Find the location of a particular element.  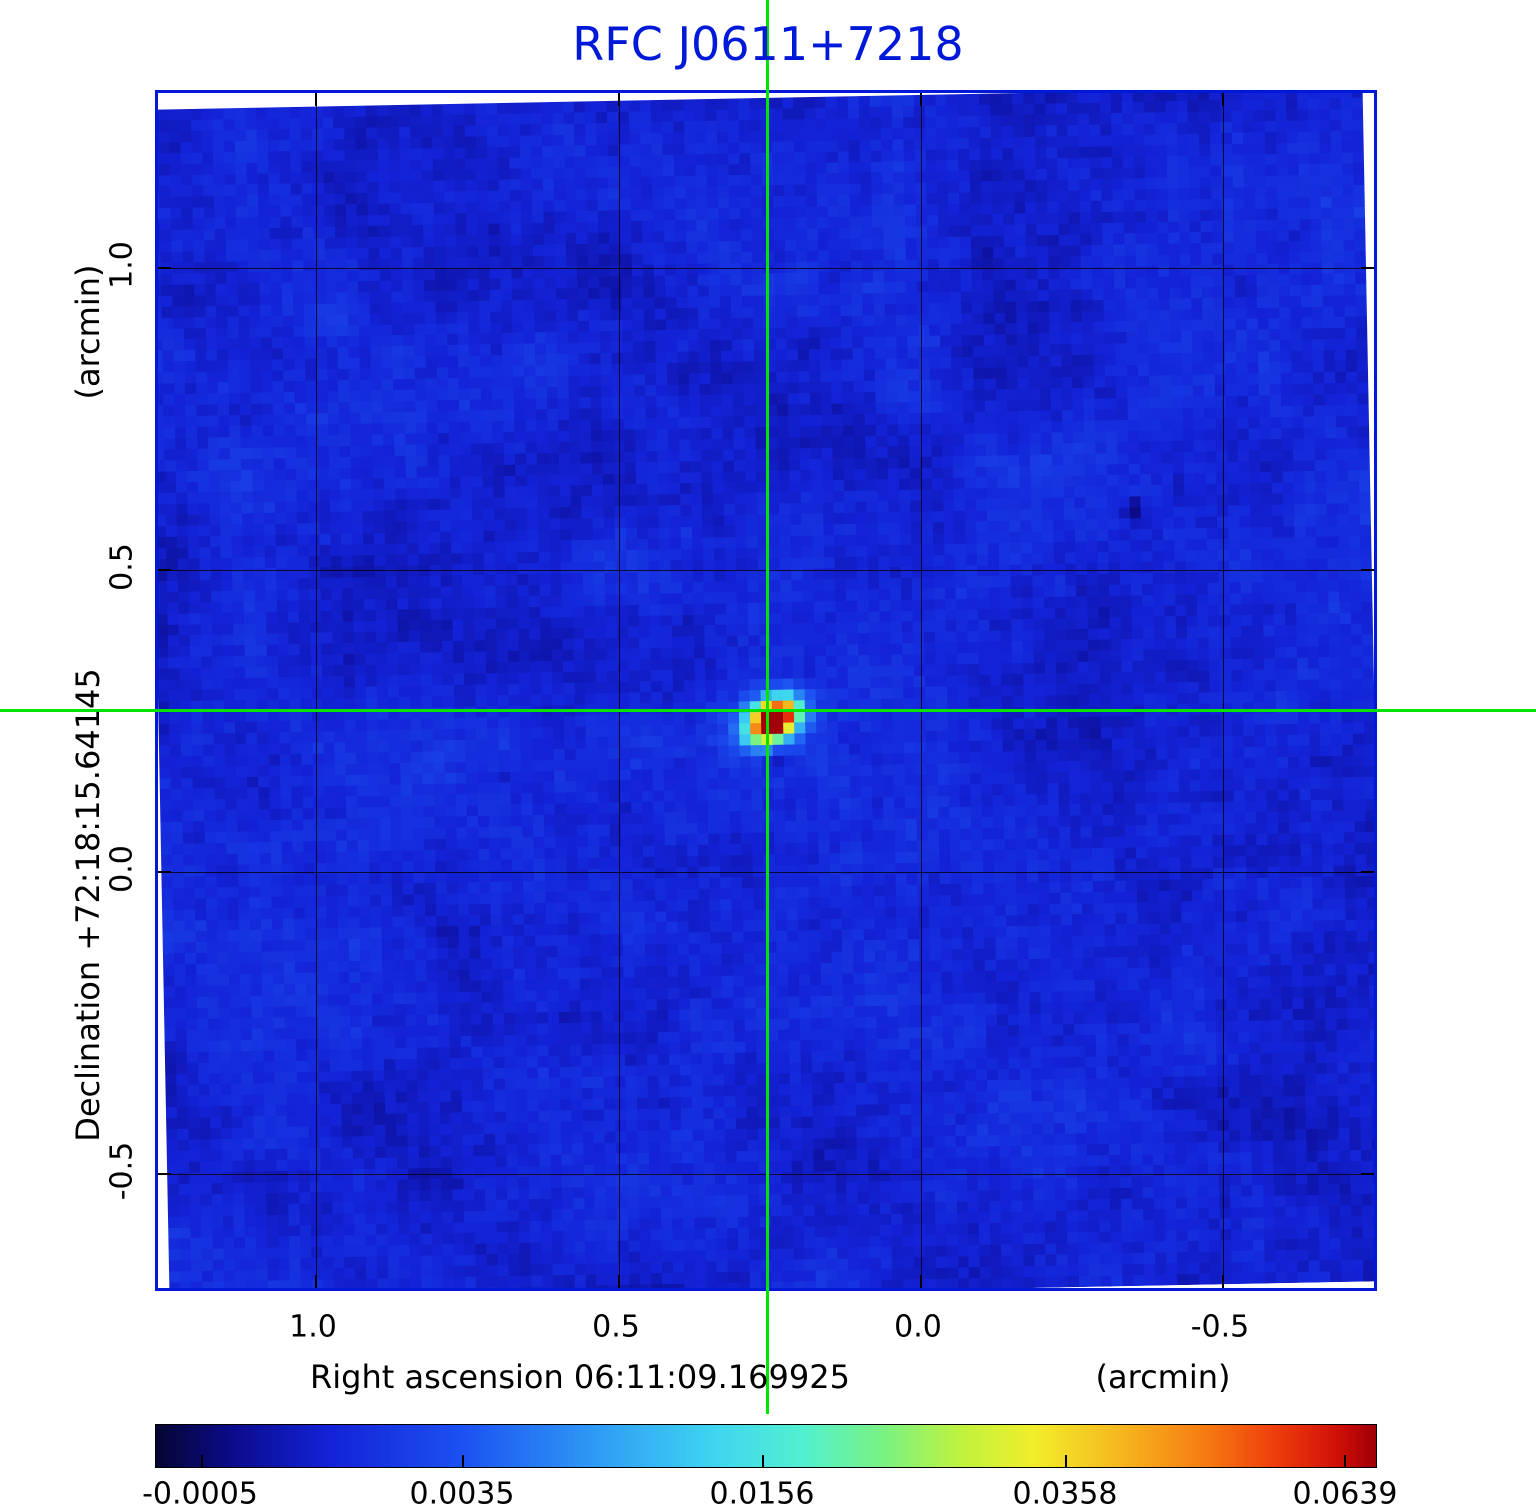

crosshair-vertical-line is located at coordinates (767, 707).